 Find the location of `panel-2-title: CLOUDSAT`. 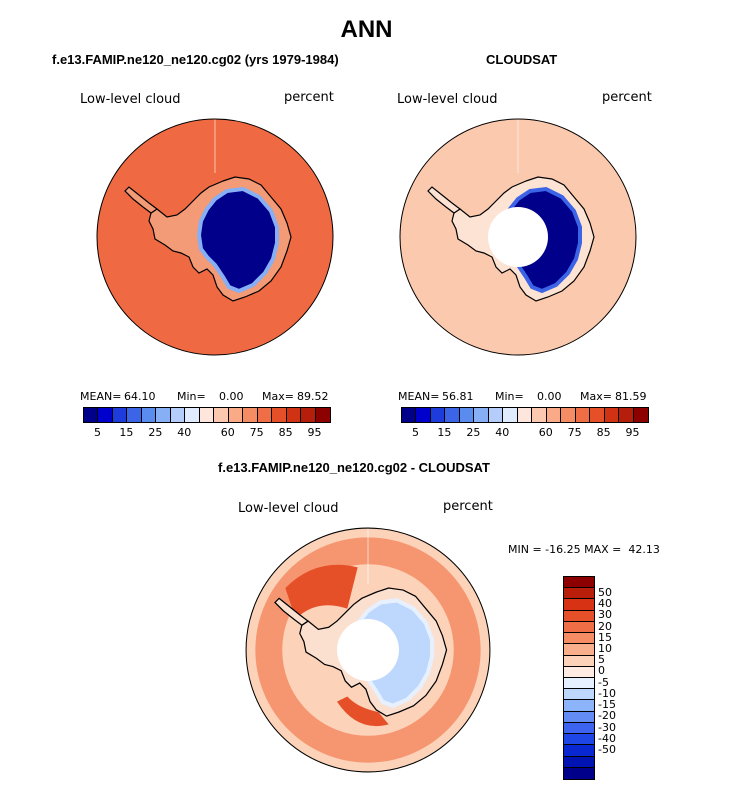

panel-2-title: CLOUDSAT is located at coordinates (522, 59).